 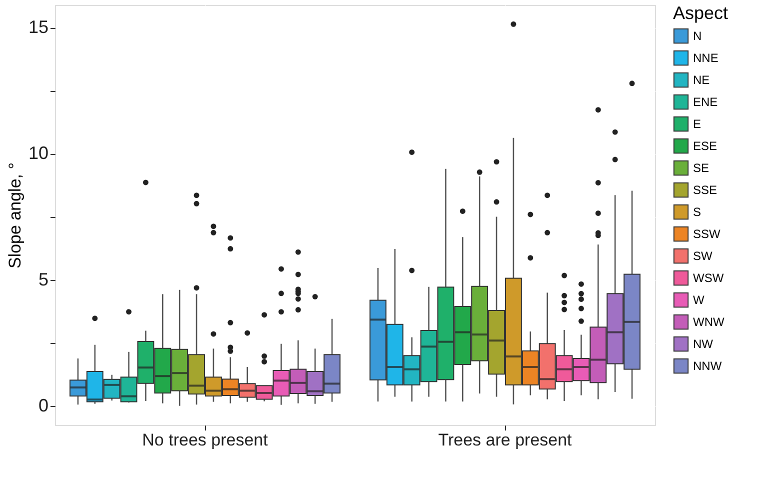 I want to click on y-tick-label: 0, so click(x=43, y=405).